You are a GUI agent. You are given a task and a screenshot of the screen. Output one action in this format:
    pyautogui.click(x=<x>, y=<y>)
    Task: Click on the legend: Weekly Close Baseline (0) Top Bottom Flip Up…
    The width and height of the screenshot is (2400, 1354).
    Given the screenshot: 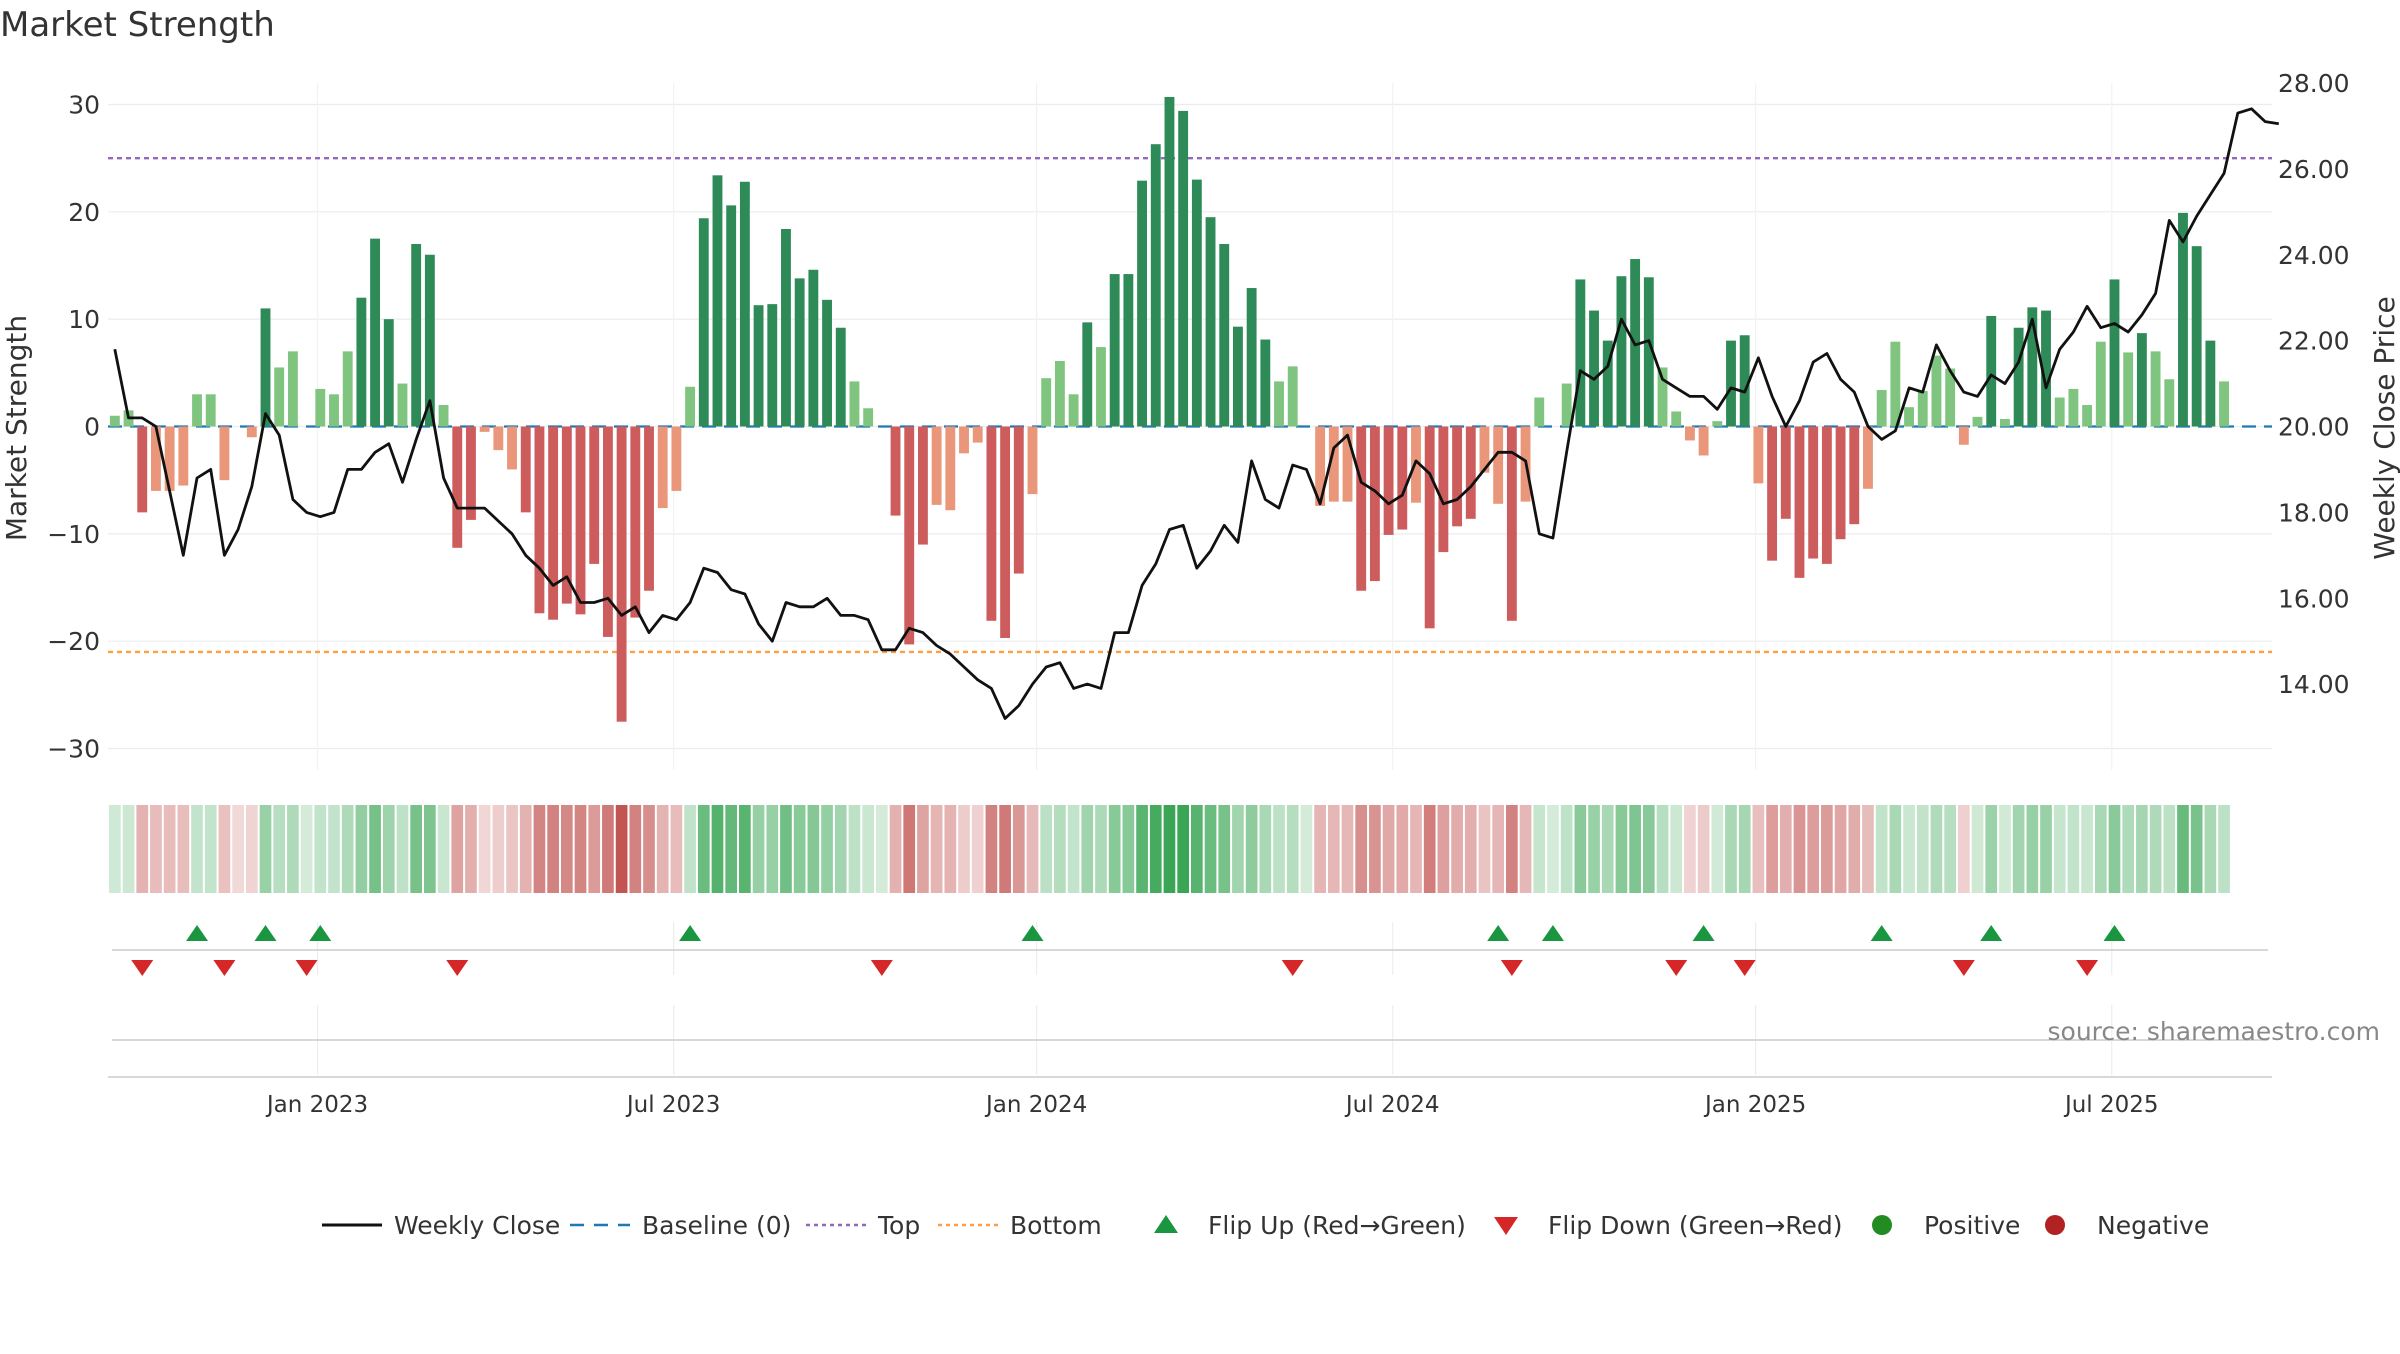 What is the action you would take?
    pyautogui.click(x=1265, y=1225)
    